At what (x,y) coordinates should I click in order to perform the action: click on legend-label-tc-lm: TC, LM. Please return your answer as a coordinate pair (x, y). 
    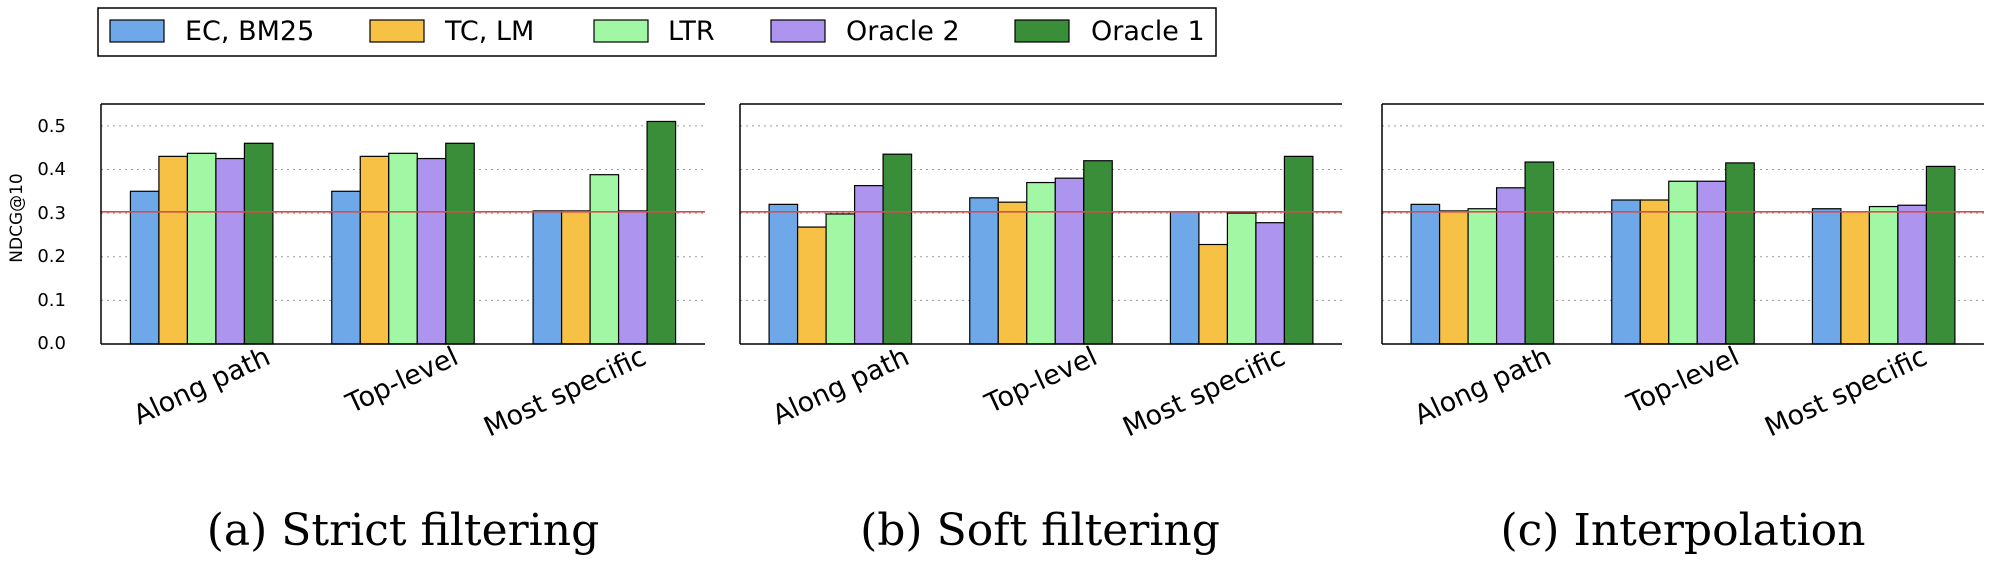
    Looking at the image, I should click on (489, 31).